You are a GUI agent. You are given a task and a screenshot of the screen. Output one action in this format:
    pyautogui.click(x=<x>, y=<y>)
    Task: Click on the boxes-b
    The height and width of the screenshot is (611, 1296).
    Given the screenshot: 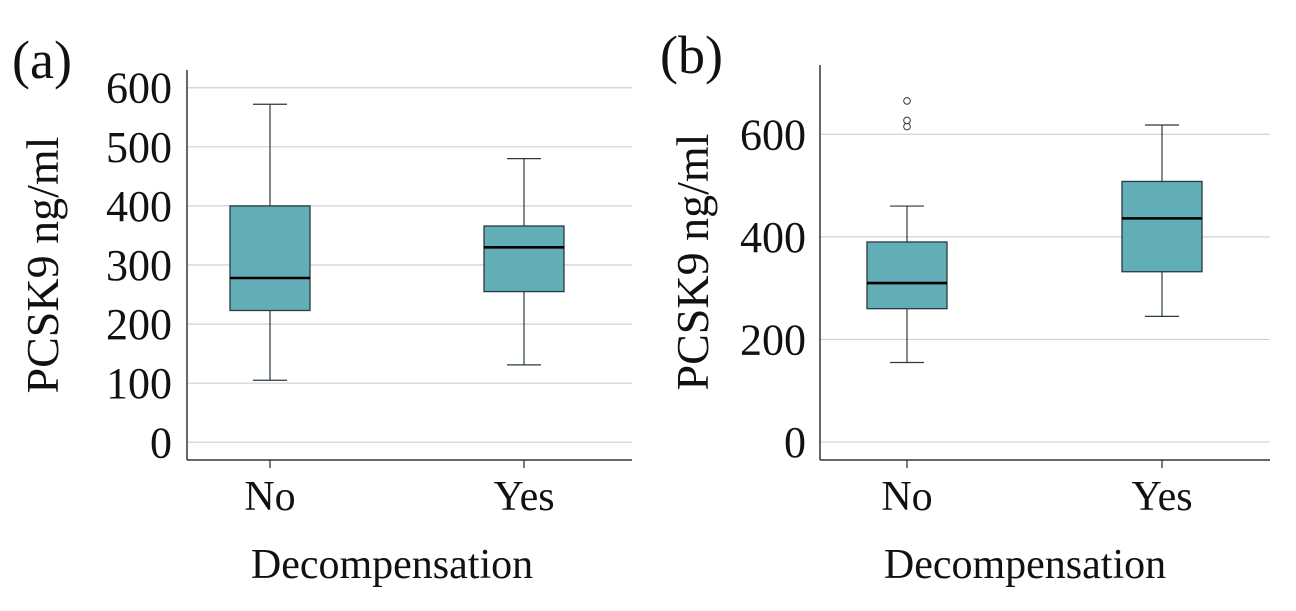 What is the action you would take?
    pyautogui.click(x=1034, y=230)
    